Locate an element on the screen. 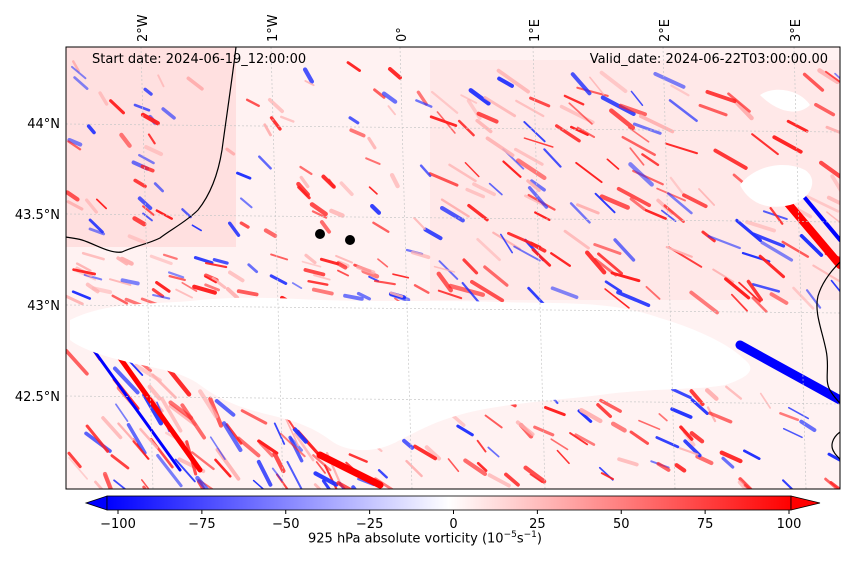  lon-label: 2°W is located at coordinates (143, 28).